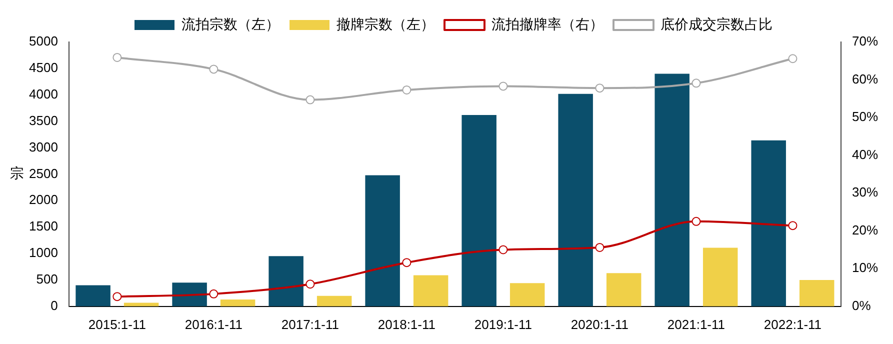 The width and height of the screenshot is (893, 344). I want to click on y2-tick-label: 20%, so click(865, 230).